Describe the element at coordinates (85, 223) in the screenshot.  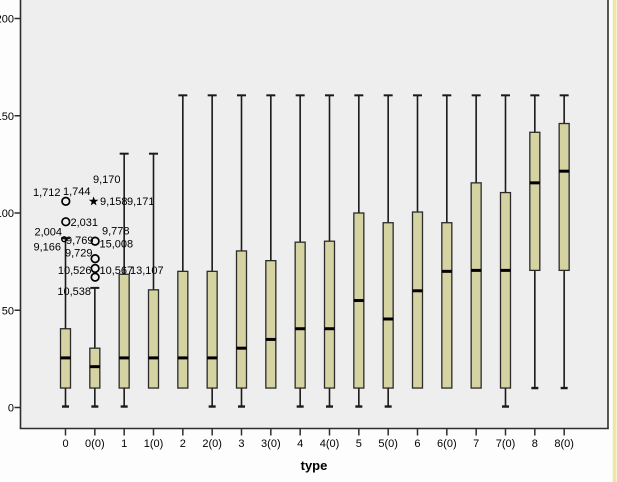
I see `outlier-case-label: 2,031` at that location.